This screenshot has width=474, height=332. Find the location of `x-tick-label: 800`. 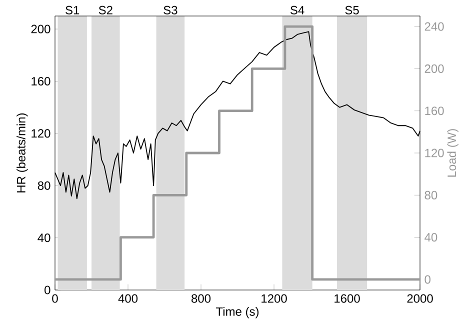

x-tick-label: 800 is located at coordinates (201, 298).